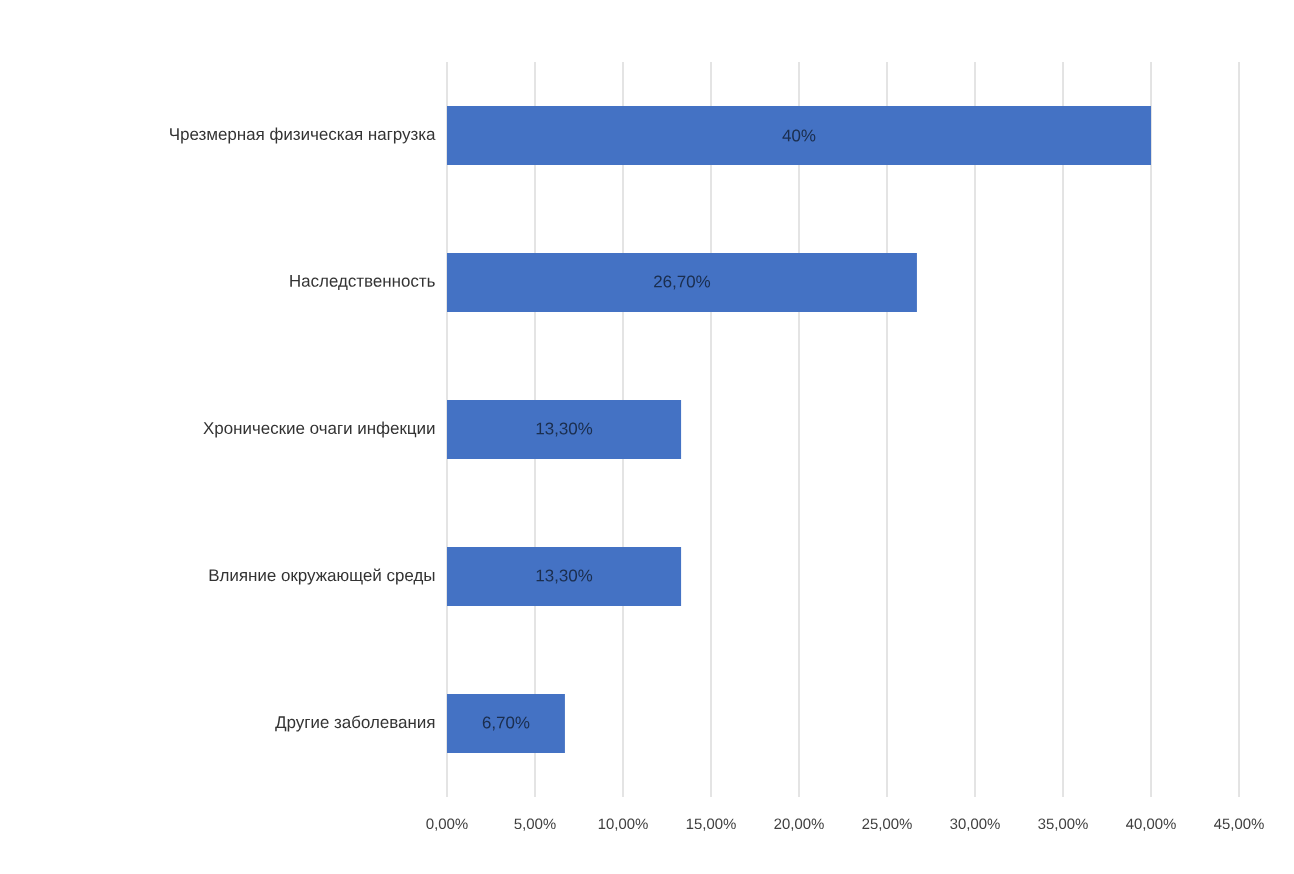  What do you see at coordinates (1151, 824) in the screenshot?
I see `x-tick-label: 40,00%` at bounding box center [1151, 824].